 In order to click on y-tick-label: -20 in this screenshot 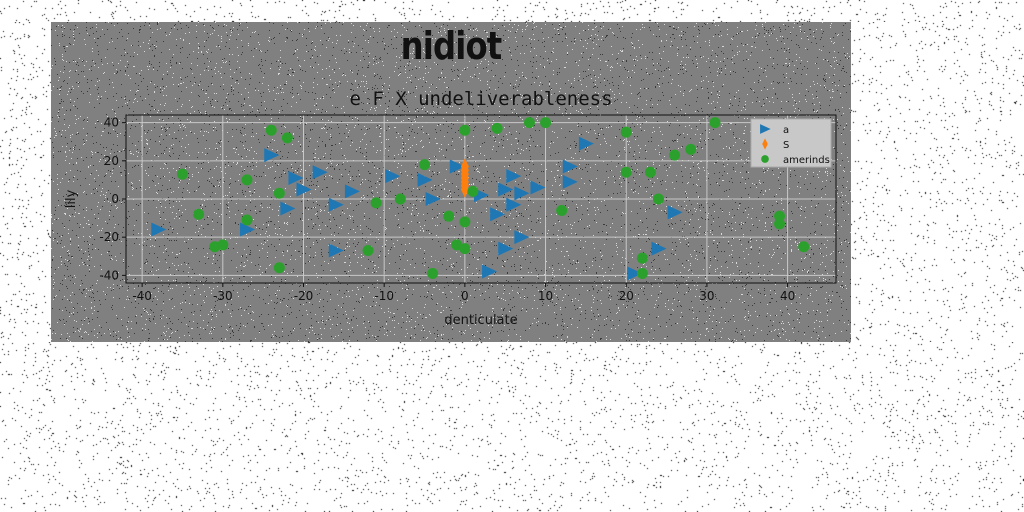, I will do `click(109, 237)`.